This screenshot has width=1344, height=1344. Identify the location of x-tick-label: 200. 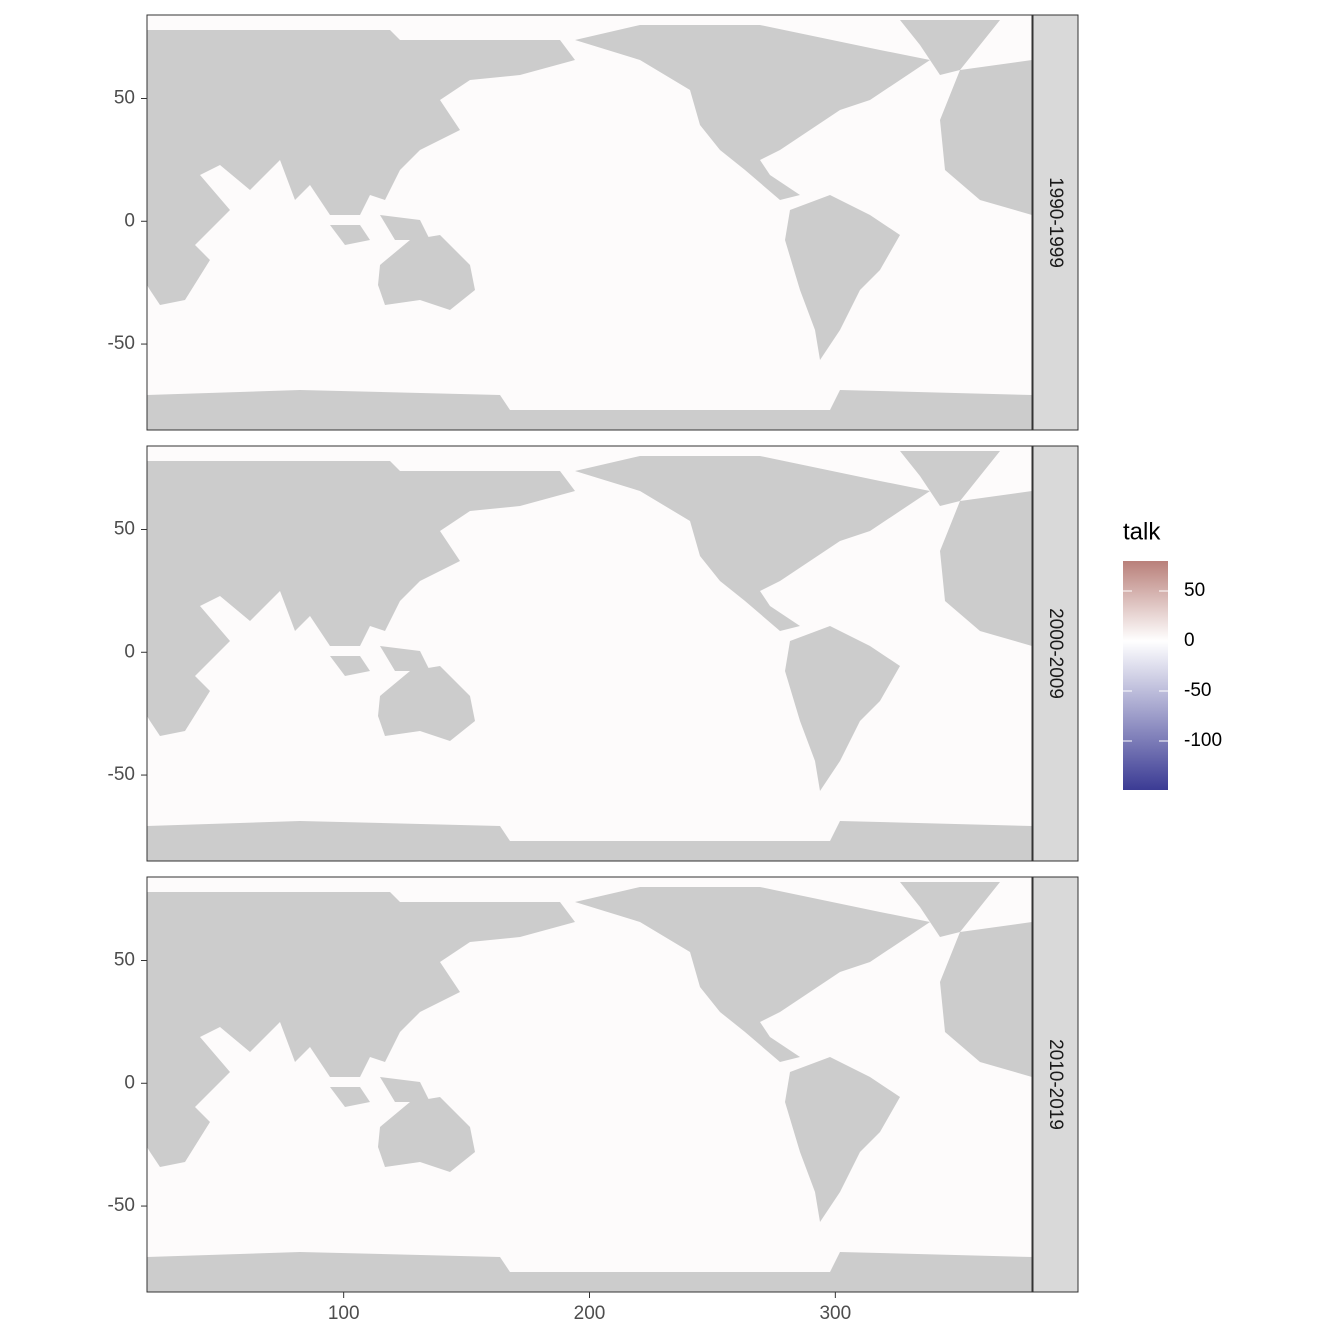
(590, 1313).